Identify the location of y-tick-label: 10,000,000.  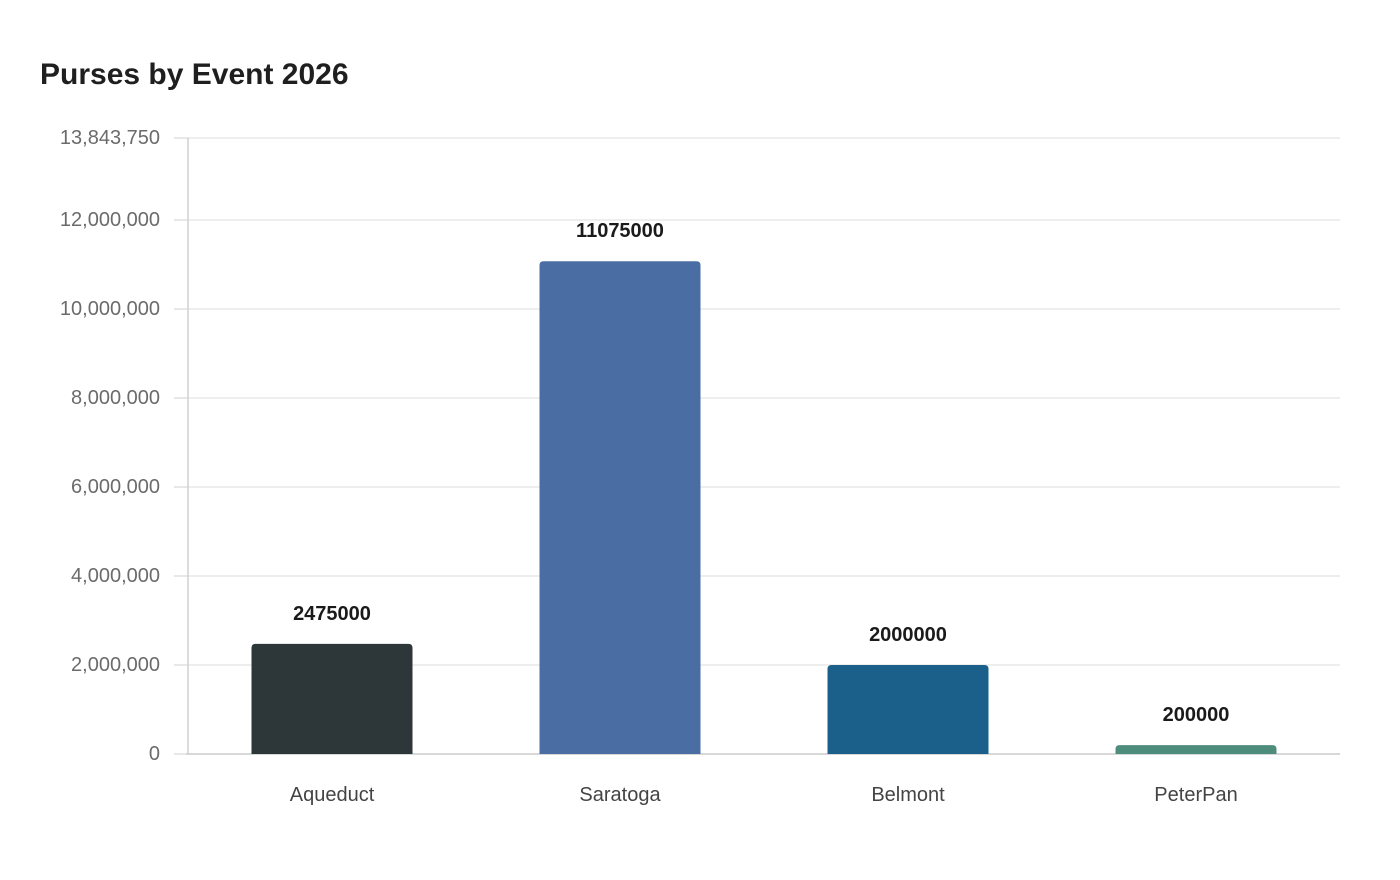
(110, 309).